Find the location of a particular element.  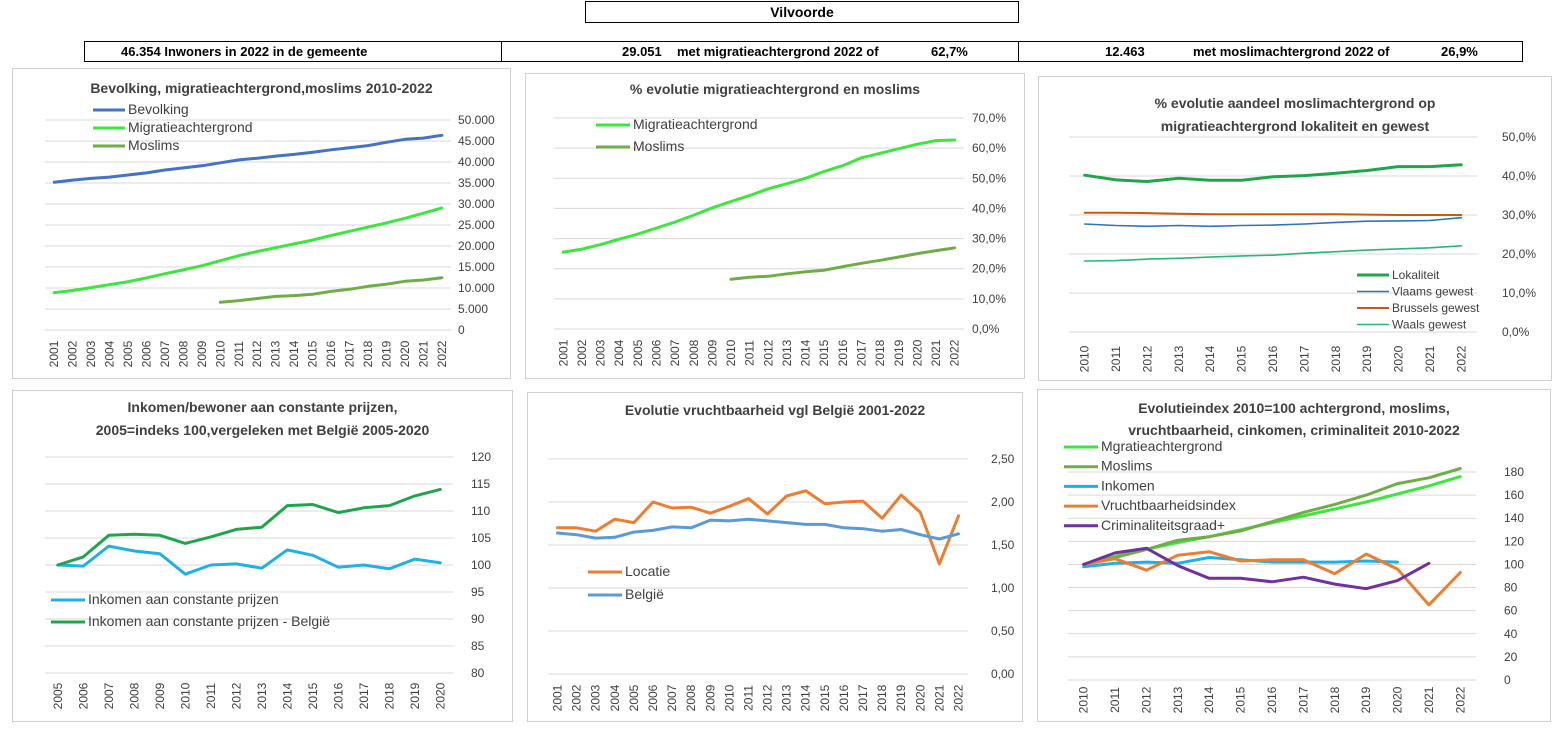

legend-label: Mgratieachtergrond is located at coordinates (1161, 446).